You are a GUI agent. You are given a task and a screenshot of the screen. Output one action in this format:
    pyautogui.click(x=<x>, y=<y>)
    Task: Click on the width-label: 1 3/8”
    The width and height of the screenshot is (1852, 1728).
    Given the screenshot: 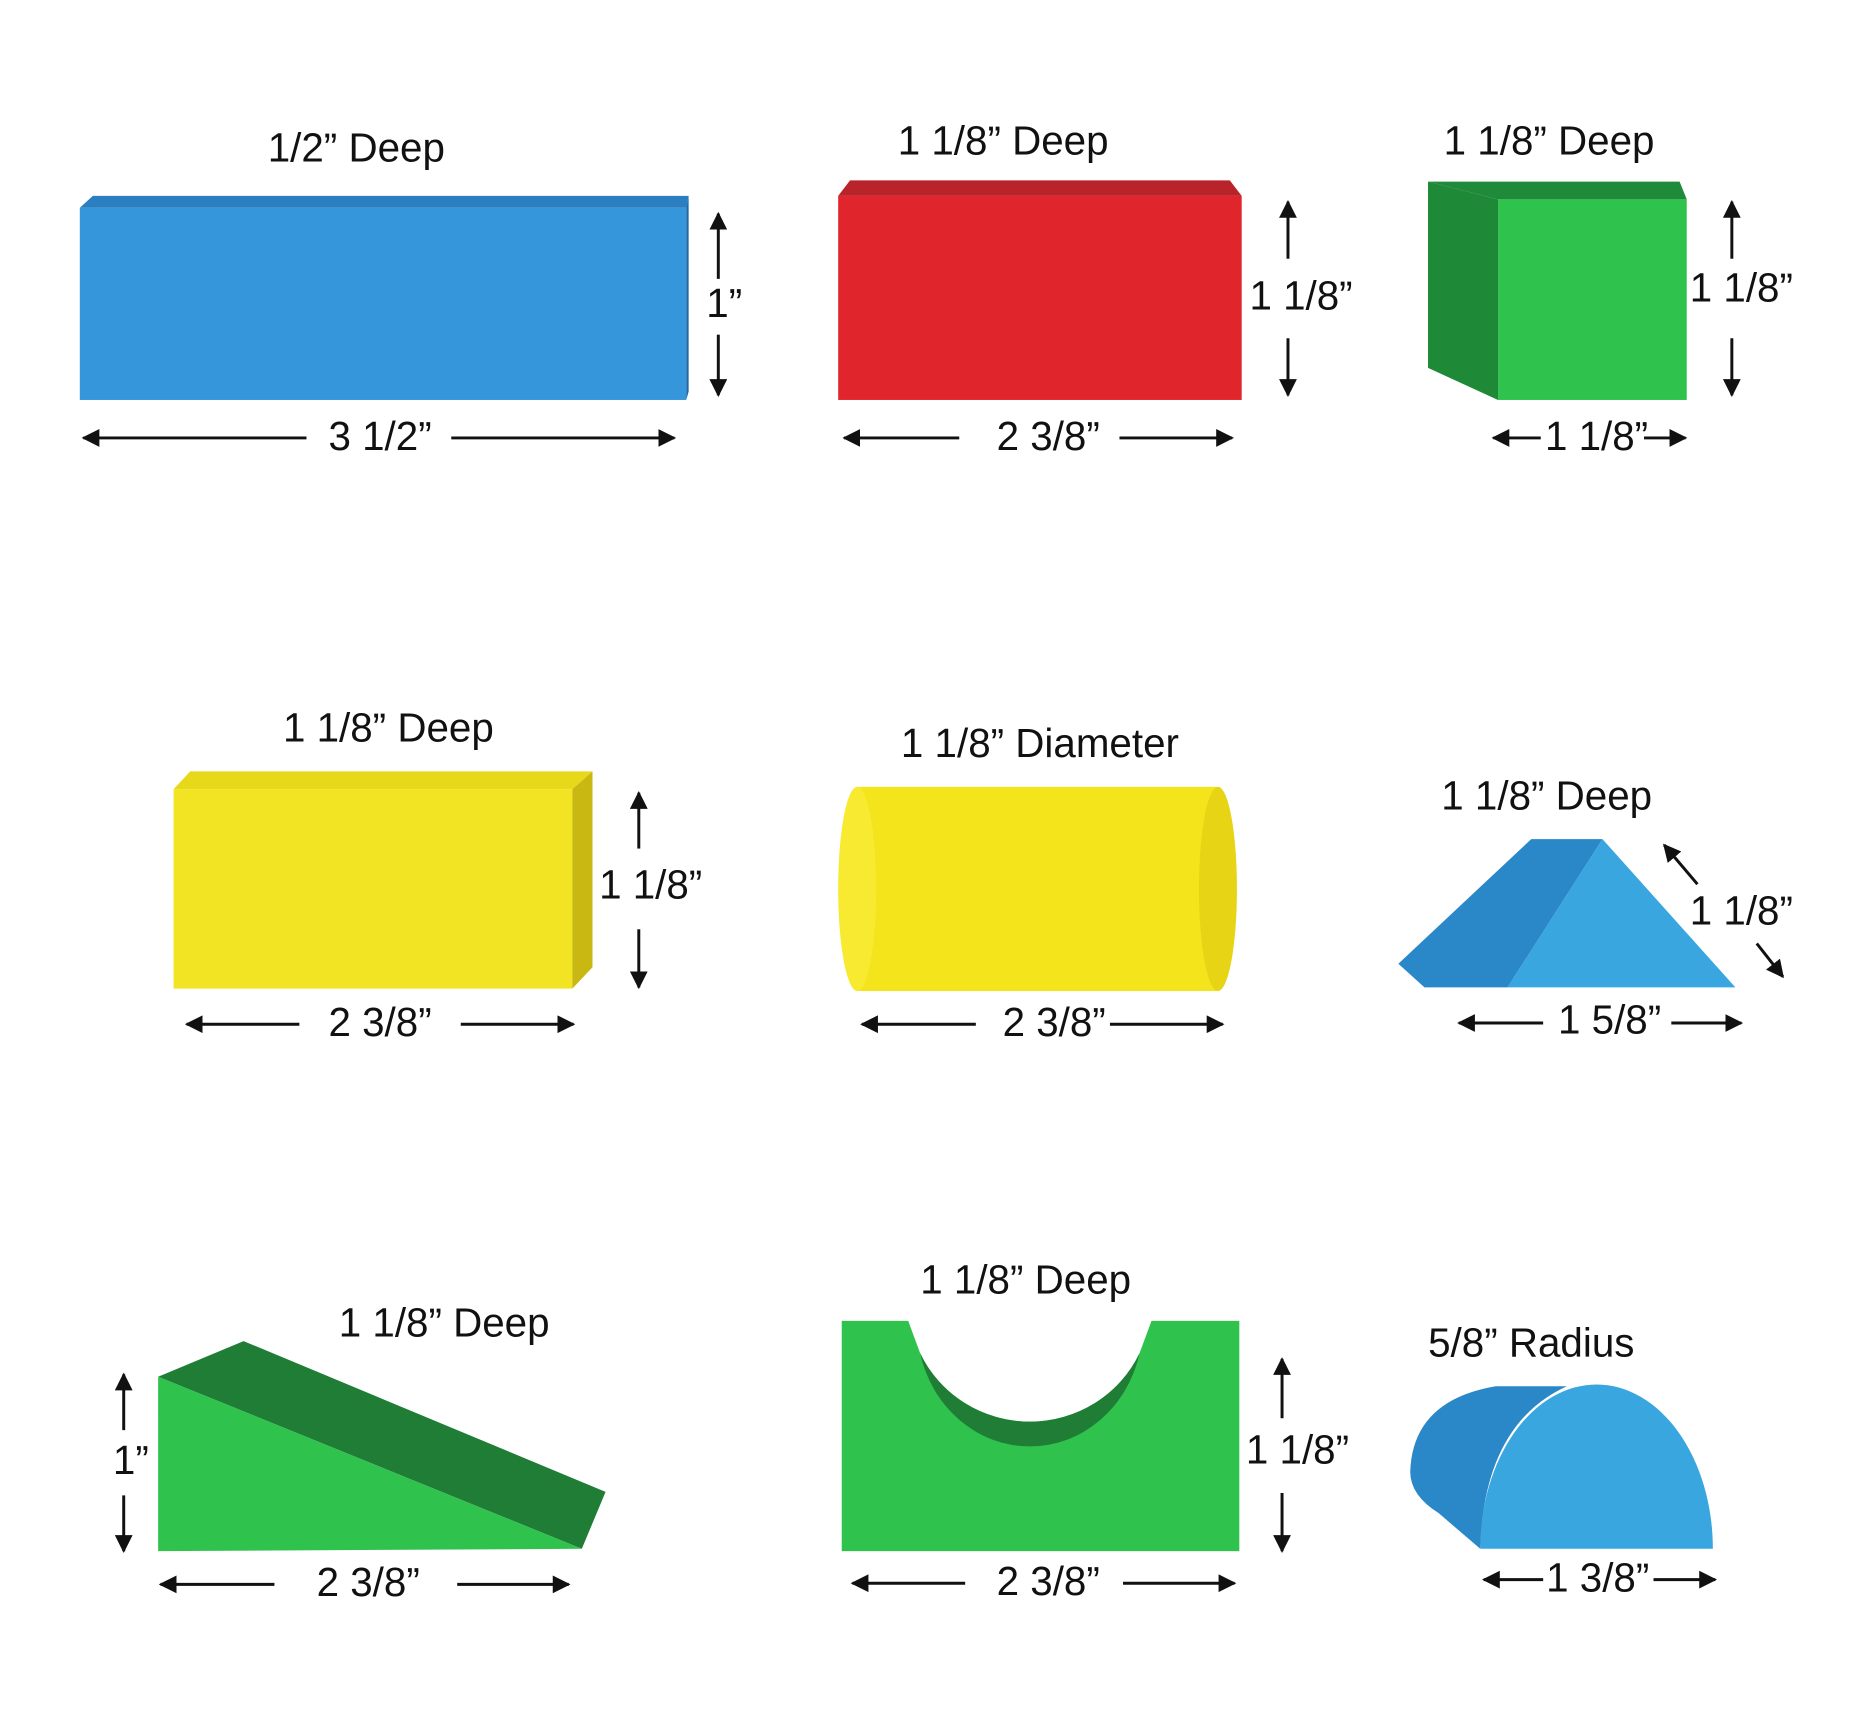 What is the action you would take?
    pyautogui.click(x=1597, y=1577)
    